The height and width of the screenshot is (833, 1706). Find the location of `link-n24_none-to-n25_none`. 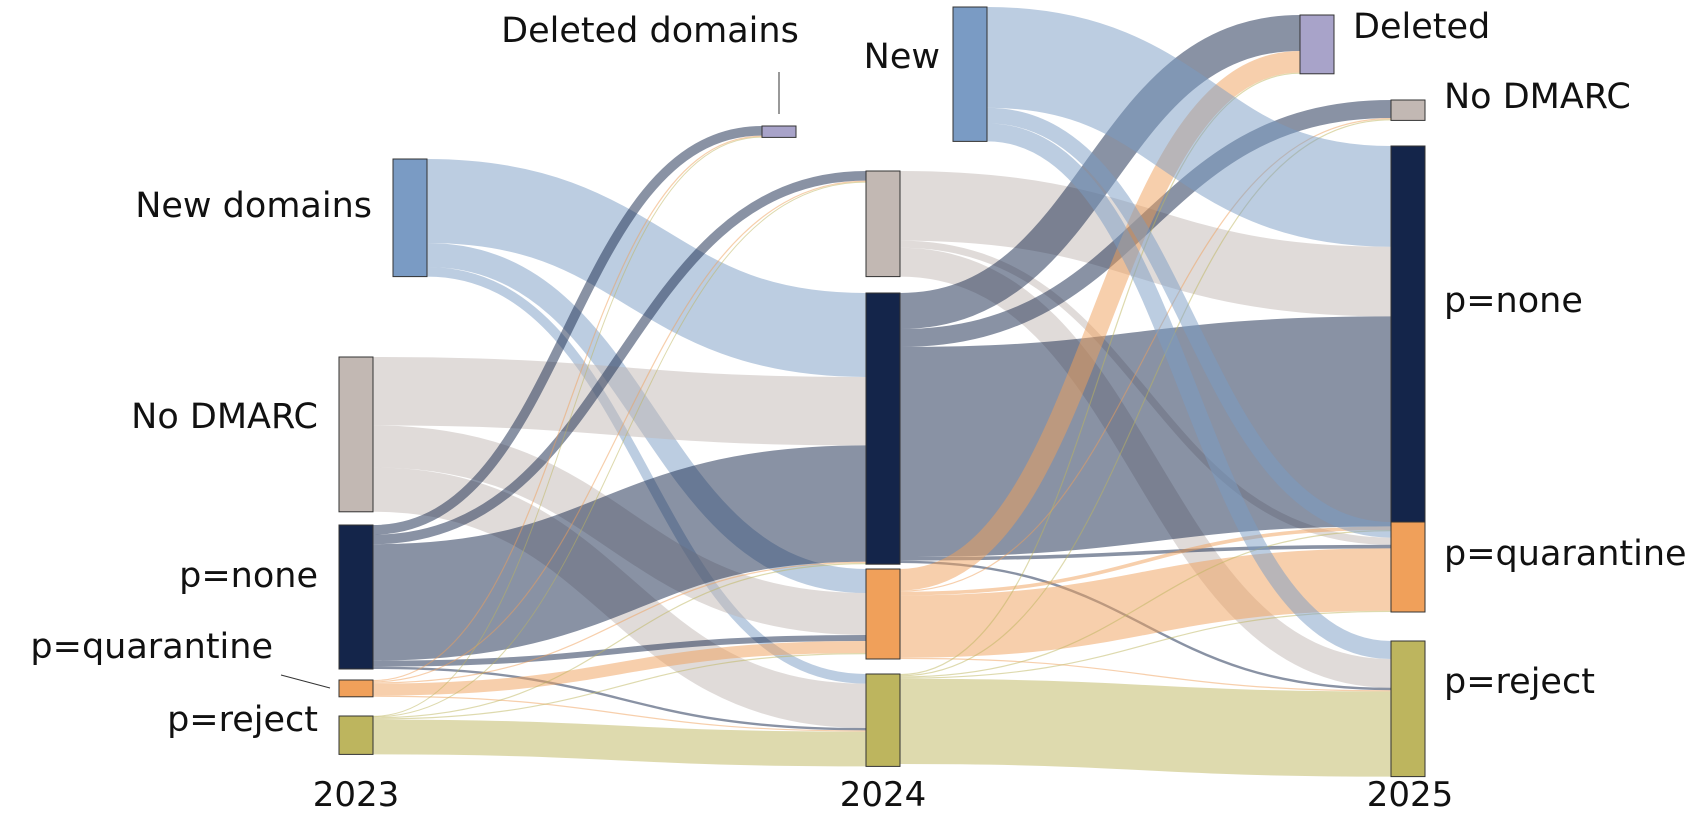

link-n24_none-to-n25_none is located at coordinates (1145, 436).